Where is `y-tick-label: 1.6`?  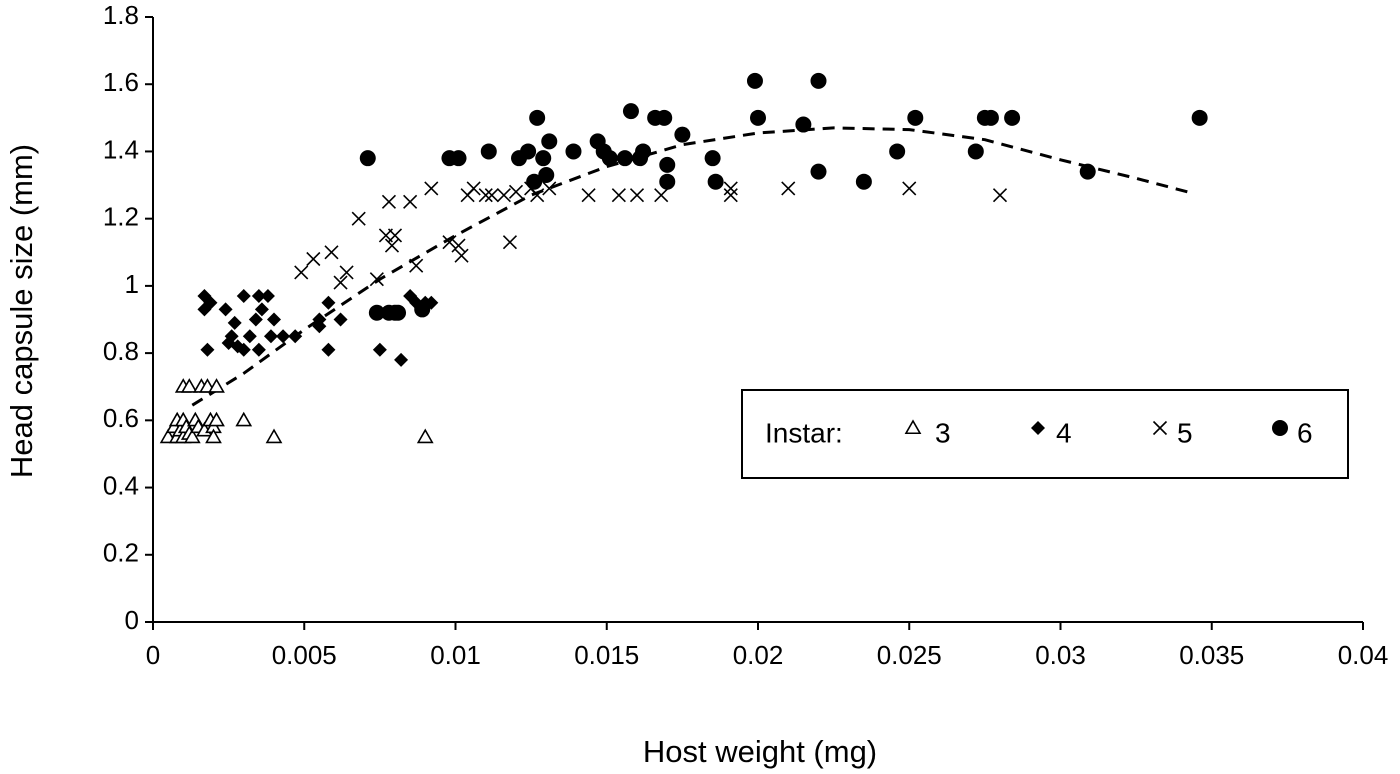
y-tick-label: 1.6 is located at coordinates (121, 82).